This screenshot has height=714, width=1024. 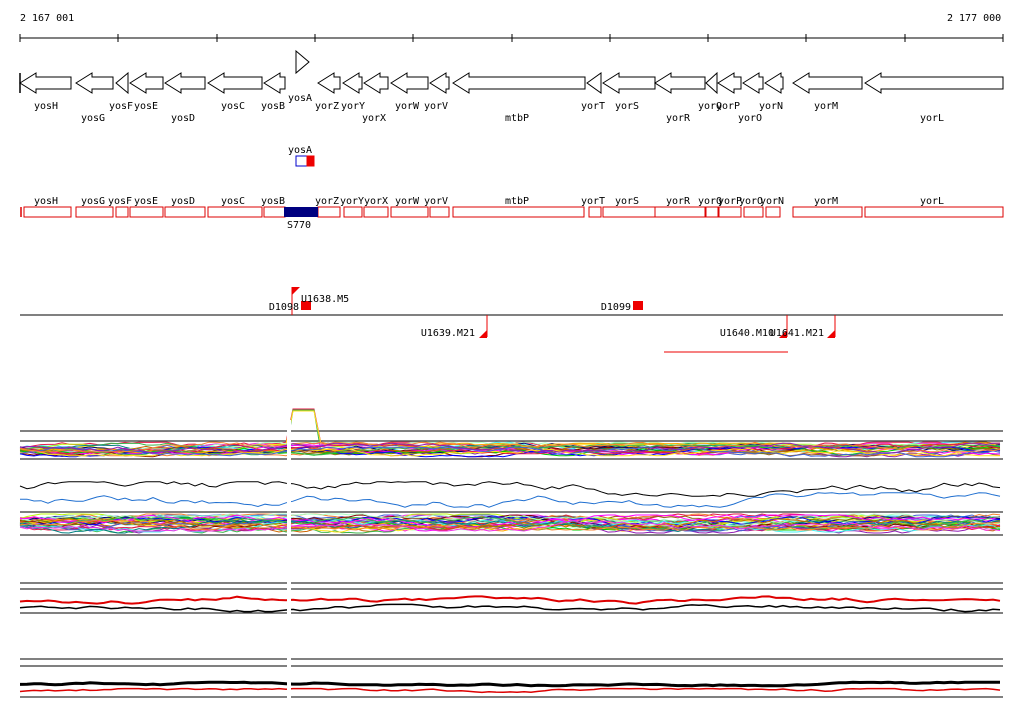 I want to click on expression-label-mtbp: mtbP, so click(x=517, y=201).